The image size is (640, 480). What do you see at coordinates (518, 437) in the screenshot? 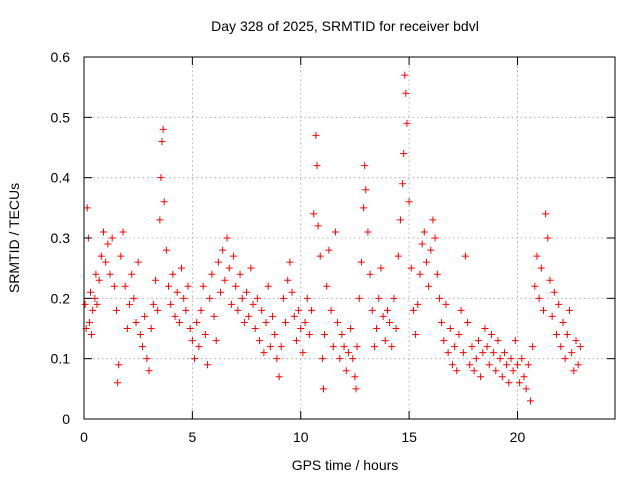
I see `x-tick-label: 20` at bounding box center [518, 437].